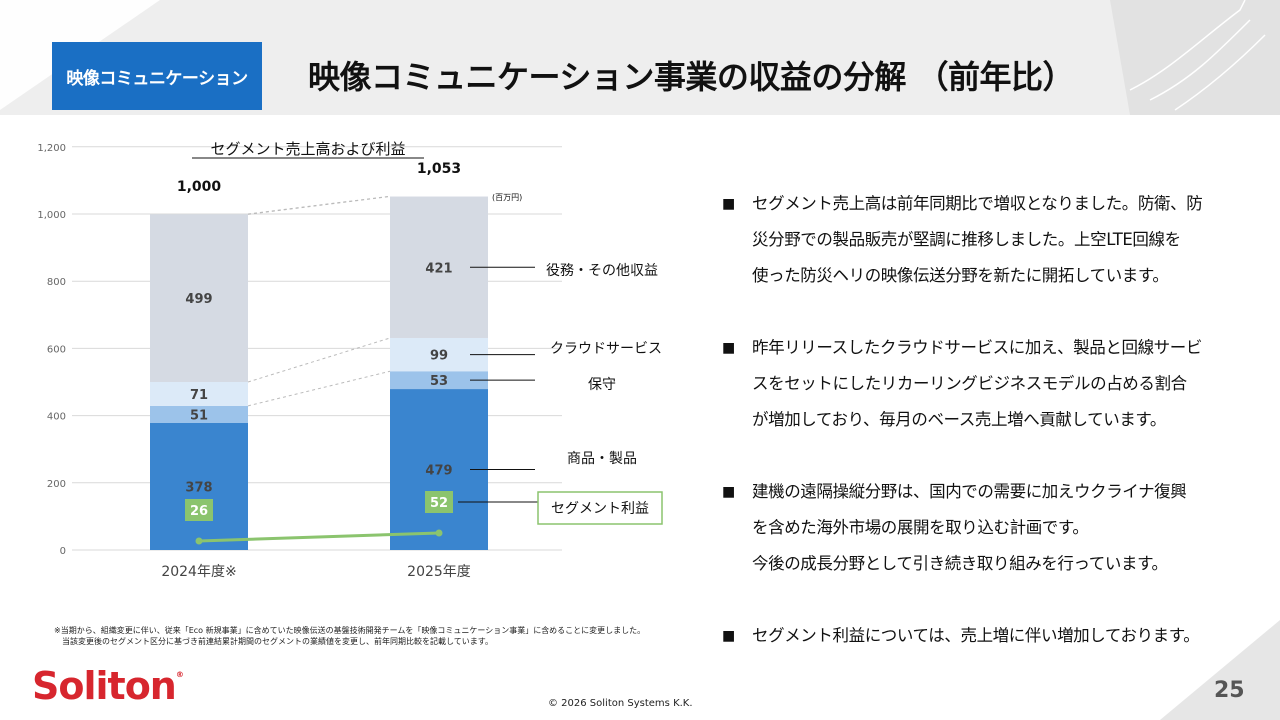 This screenshot has height=720, width=1280. I want to click on segment-value: 499, so click(198, 299).